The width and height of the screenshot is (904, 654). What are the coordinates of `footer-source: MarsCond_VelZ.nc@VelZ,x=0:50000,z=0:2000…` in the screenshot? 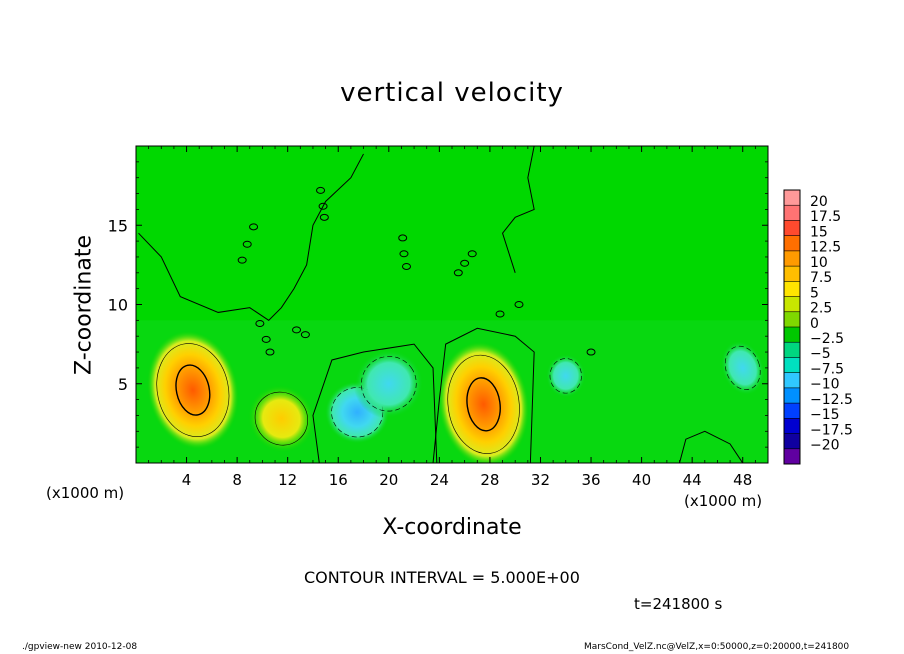 It's located at (717, 647).